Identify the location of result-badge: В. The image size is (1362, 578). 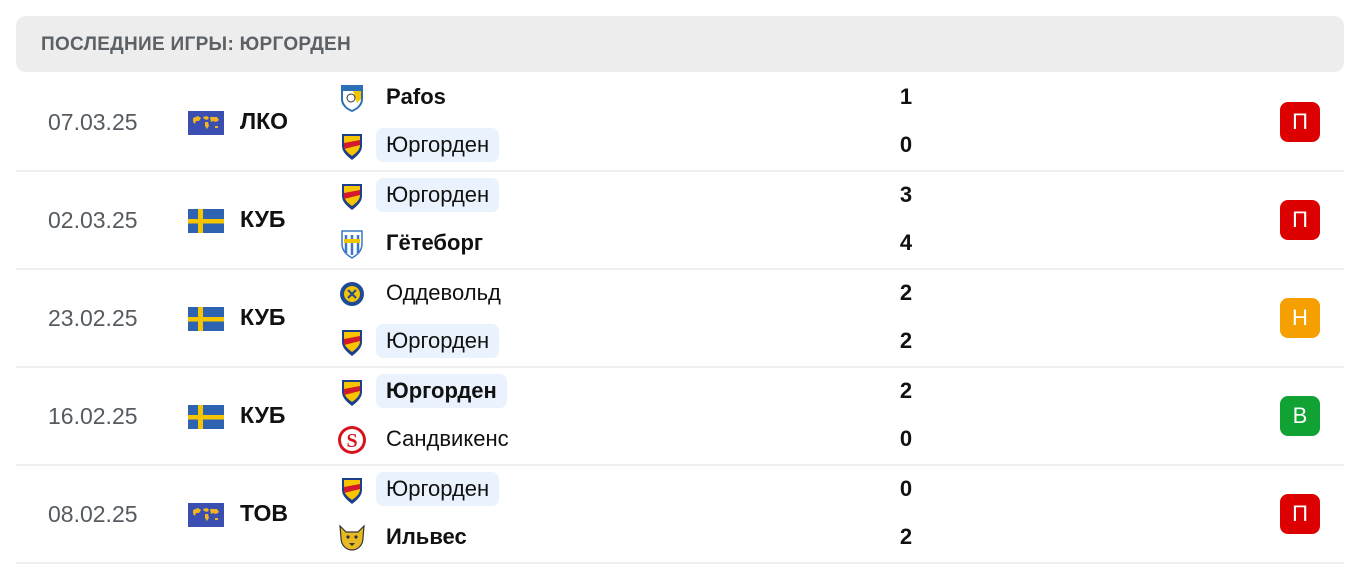
(1300, 416).